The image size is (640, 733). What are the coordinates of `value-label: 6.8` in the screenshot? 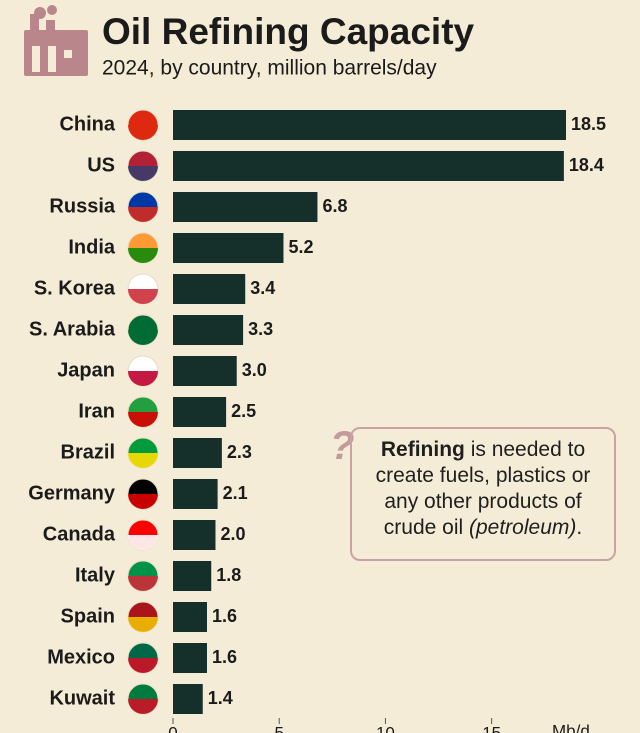 It's located at (334, 206).